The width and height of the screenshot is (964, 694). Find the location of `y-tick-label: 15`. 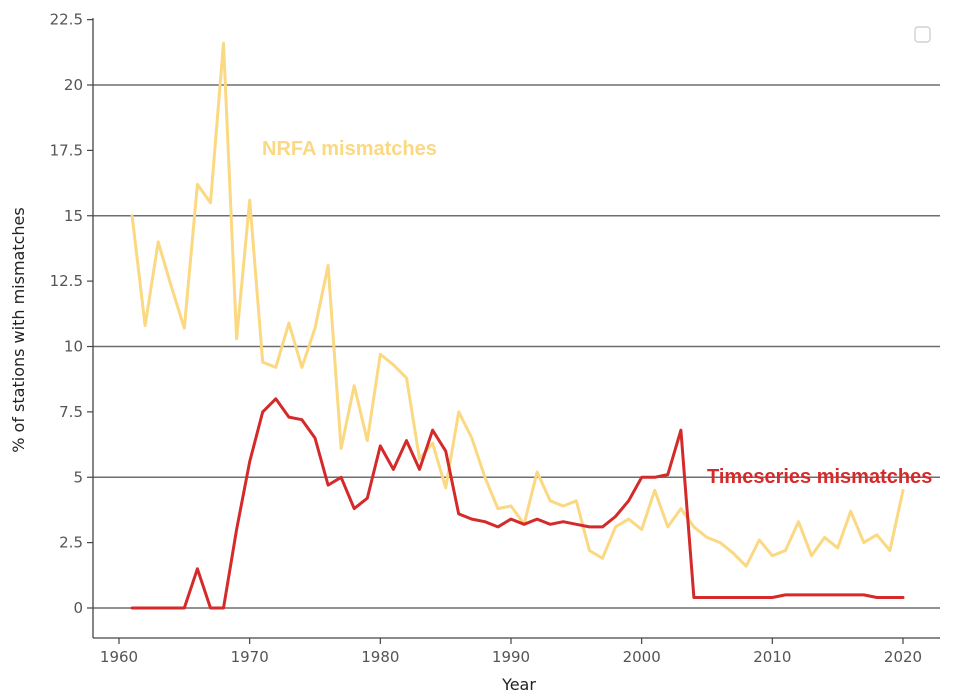

y-tick-label: 15 is located at coordinates (73, 216).